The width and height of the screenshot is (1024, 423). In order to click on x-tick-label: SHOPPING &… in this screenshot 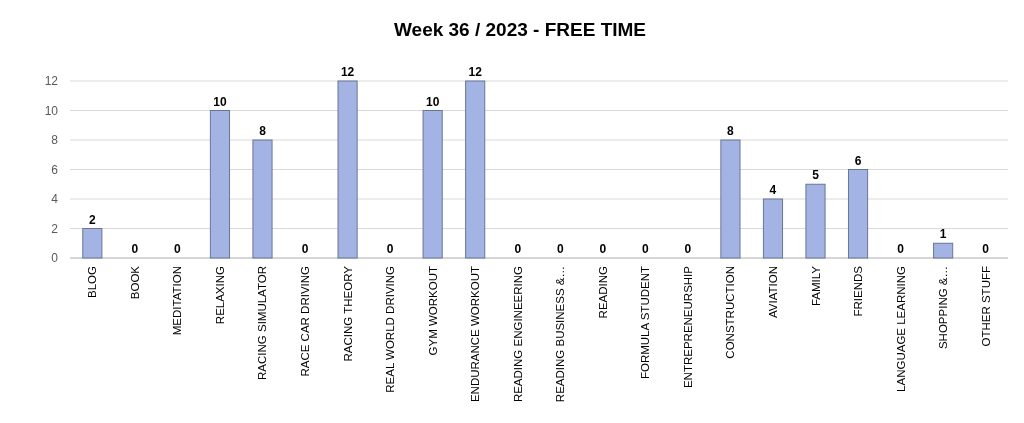, I will do `click(943, 308)`.